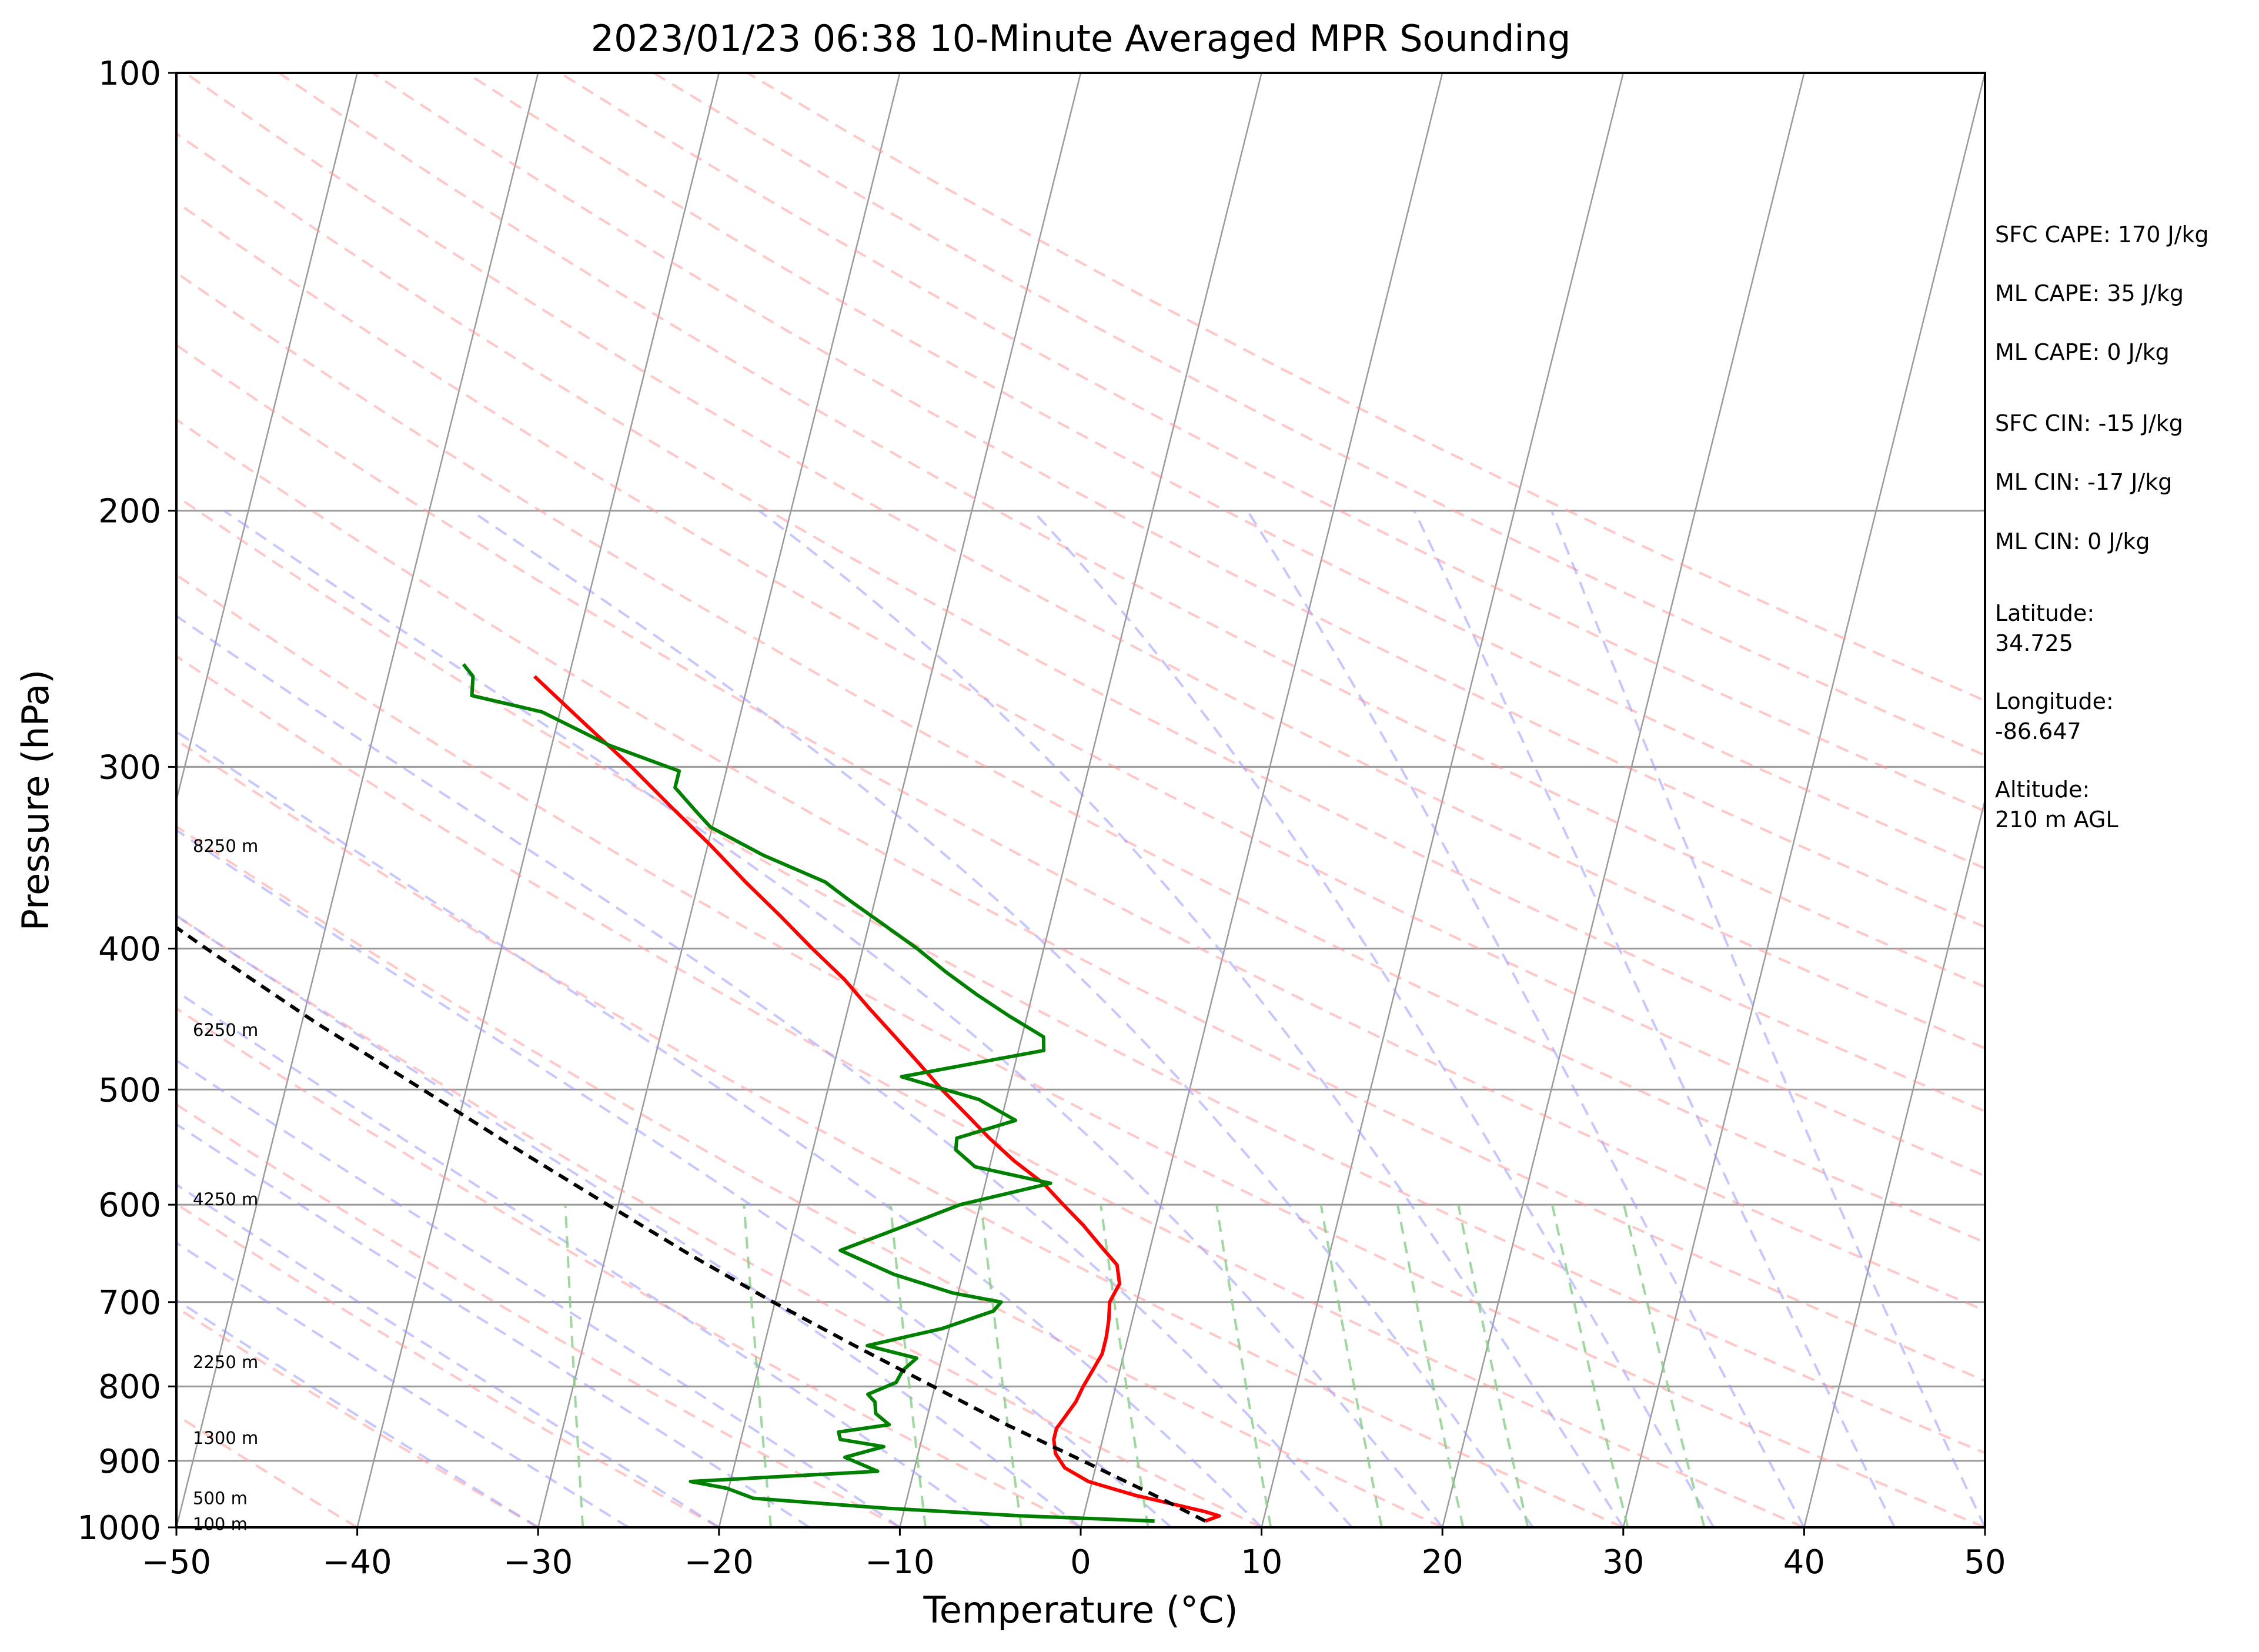 This screenshot has height=1652, width=2259. I want to click on info-text: Latitude:, so click(2044, 613).